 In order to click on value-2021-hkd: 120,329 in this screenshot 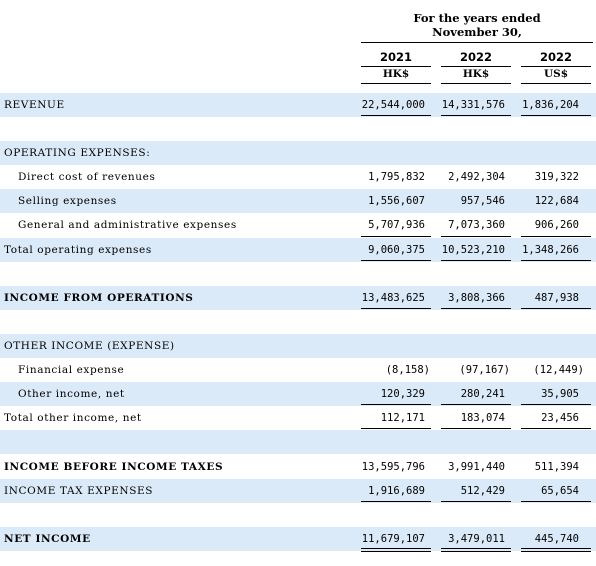, I will do `click(402, 394)`.